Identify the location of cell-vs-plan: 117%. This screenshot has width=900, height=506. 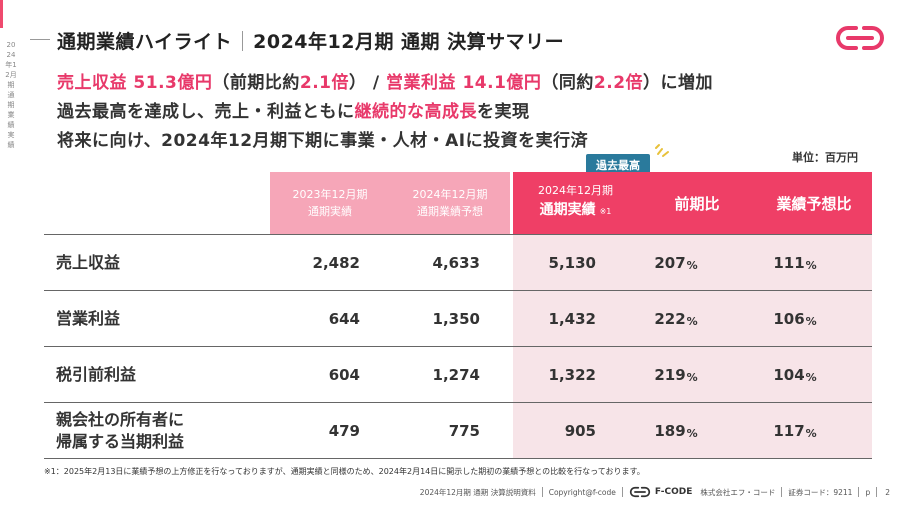
(795, 431).